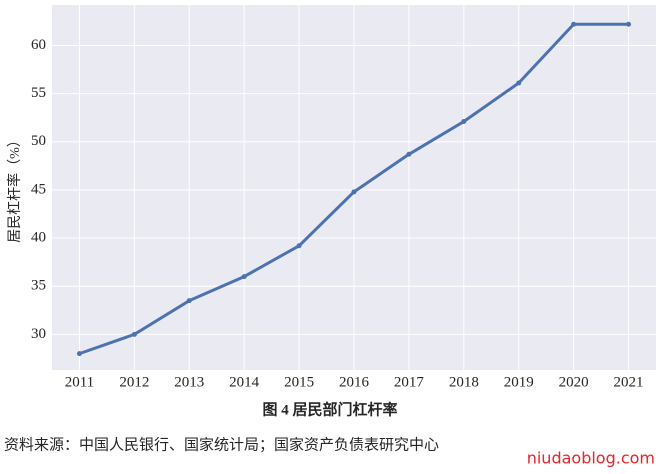  What do you see at coordinates (464, 382) in the screenshot?
I see `x-tick-label: 2018` at bounding box center [464, 382].